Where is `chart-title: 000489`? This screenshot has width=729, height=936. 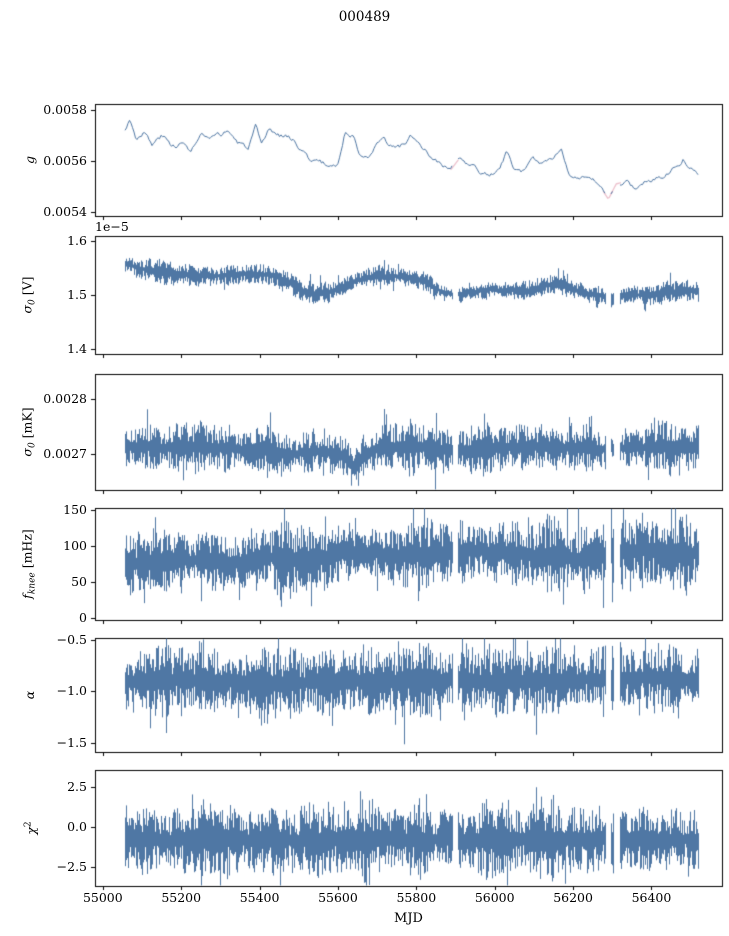
chart-title: 000489 is located at coordinates (364, 17).